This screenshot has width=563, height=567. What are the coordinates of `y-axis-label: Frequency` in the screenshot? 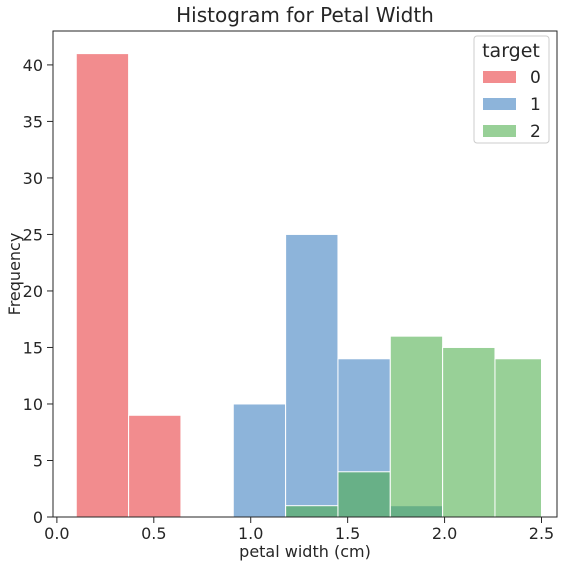 It's located at (14, 274).